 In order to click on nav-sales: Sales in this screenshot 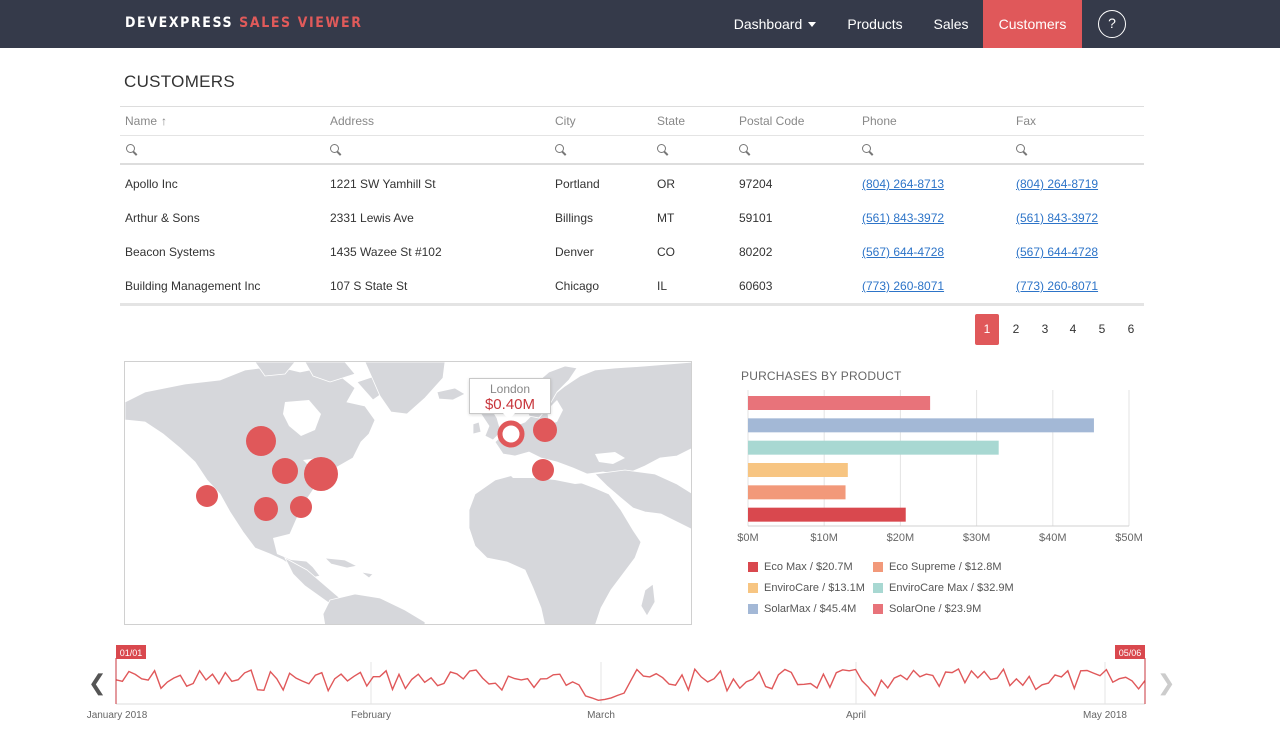, I will do `click(951, 24)`.